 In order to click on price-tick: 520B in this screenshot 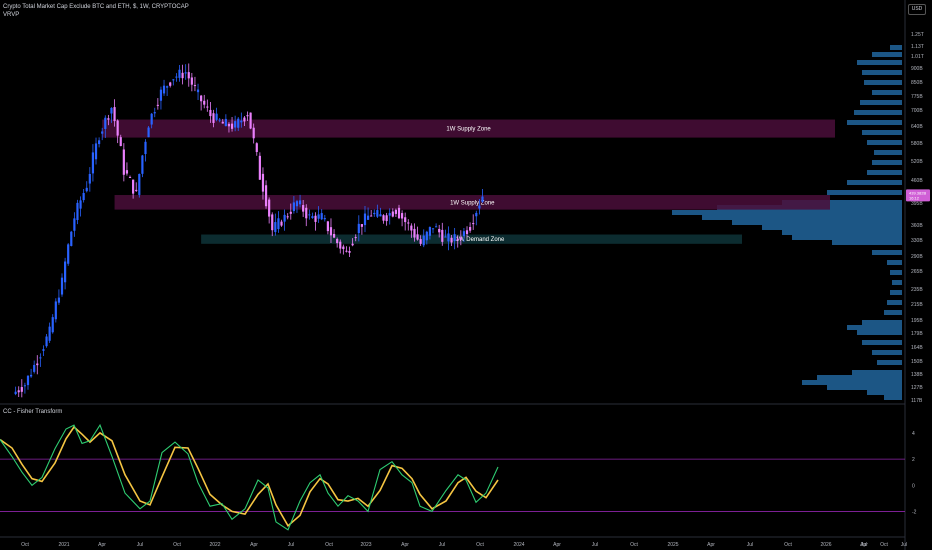, I will do `click(917, 162)`.